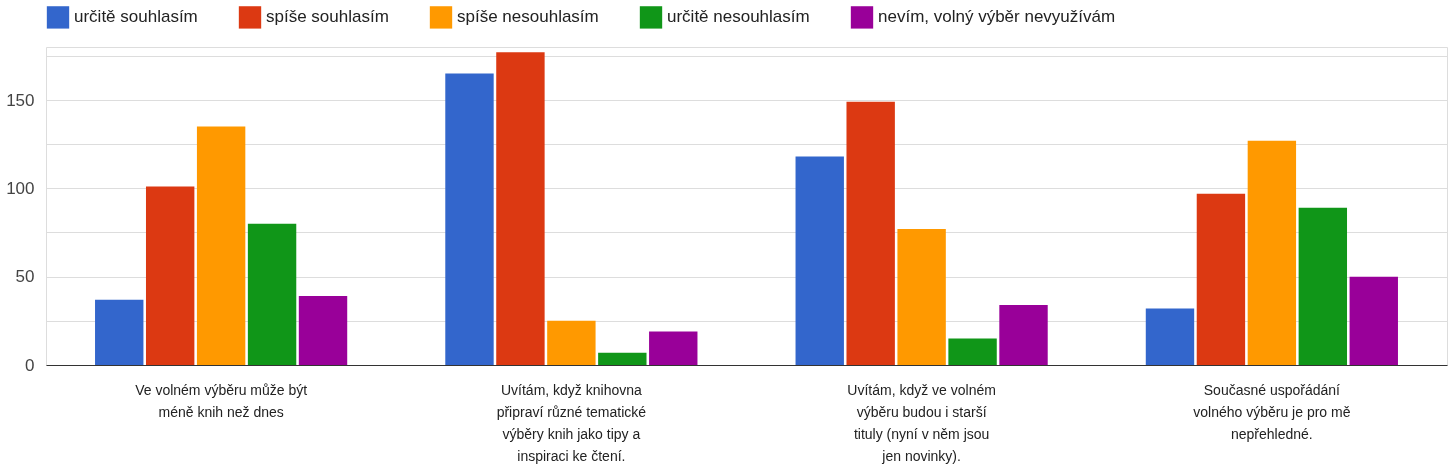 The image size is (1452, 468). What do you see at coordinates (738, 17) in the screenshot?
I see `legend-label: určitě nesouhlasím` at bounding box center [738, 17].